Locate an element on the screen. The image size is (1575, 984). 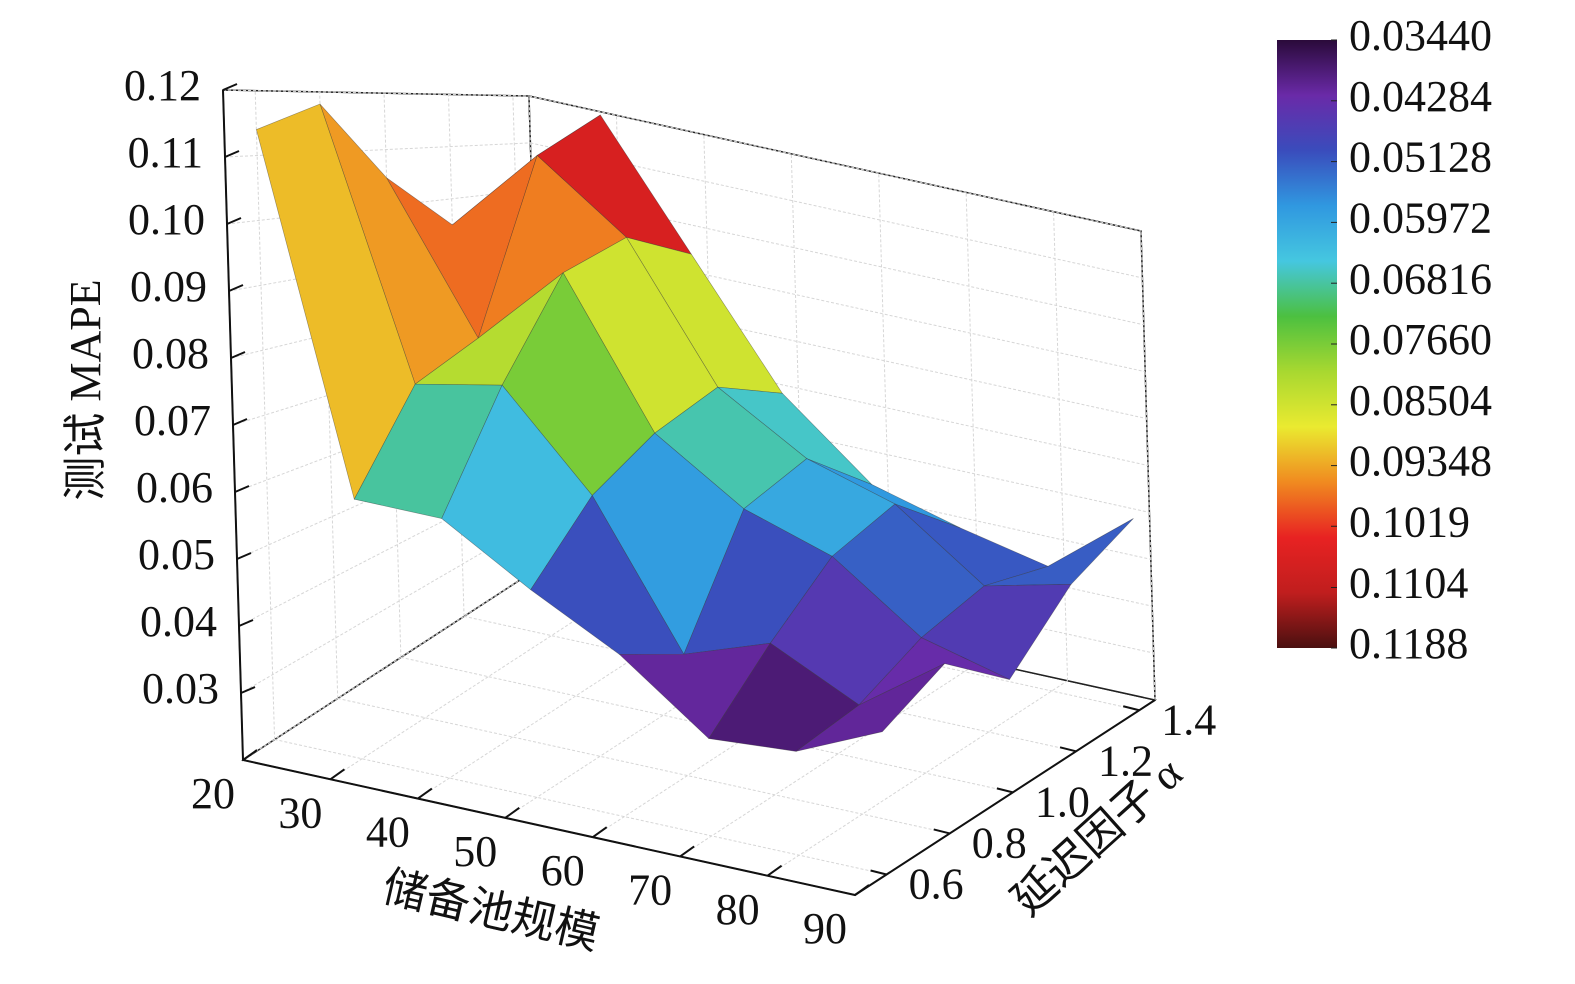
y-tick-label: 1.4 is located at coordinates (1188, 719).